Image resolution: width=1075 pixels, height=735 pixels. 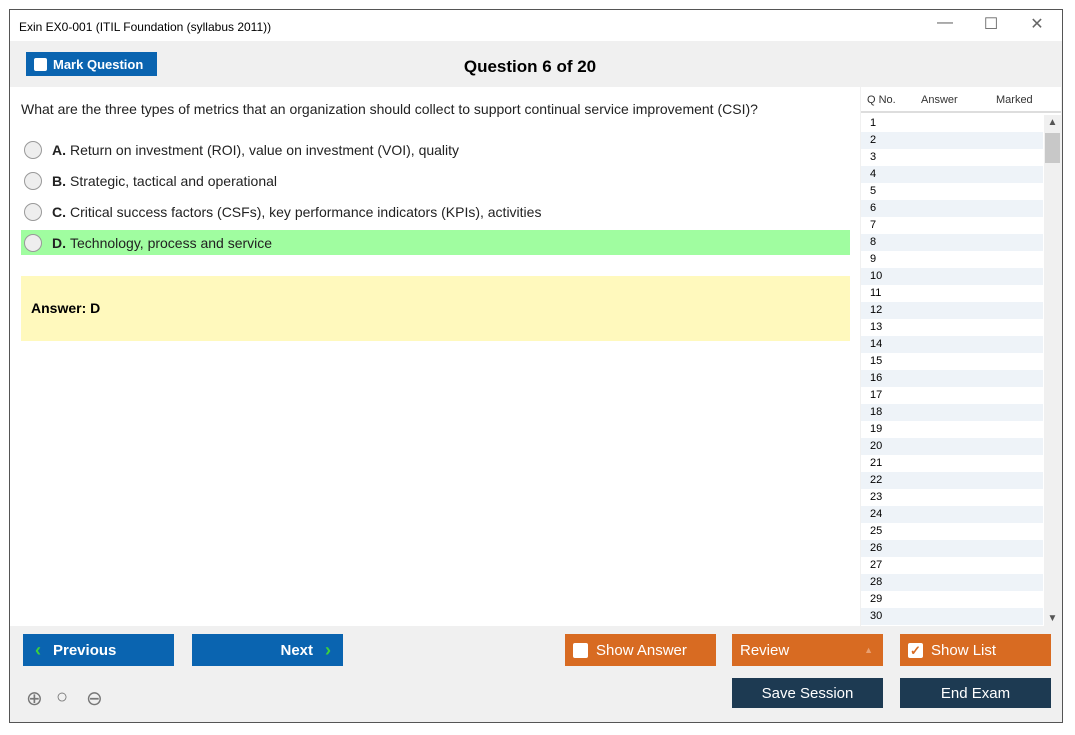 I want to click on list-row: 25, so click(x=876, y=531).